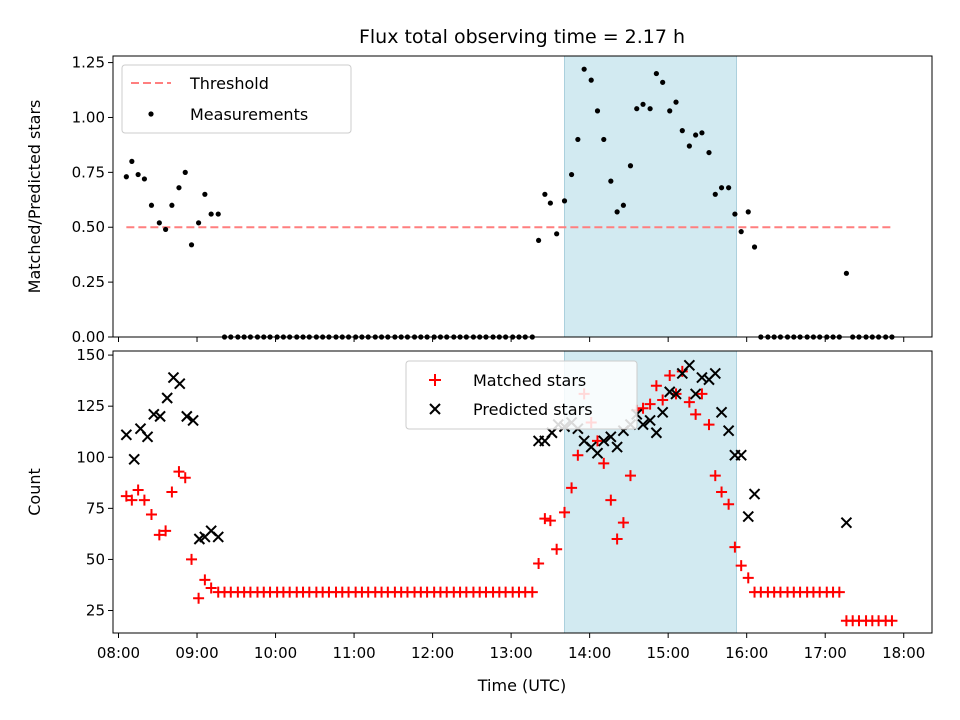  I want to click on y-tick-label: 0.25, so click(88, 282).